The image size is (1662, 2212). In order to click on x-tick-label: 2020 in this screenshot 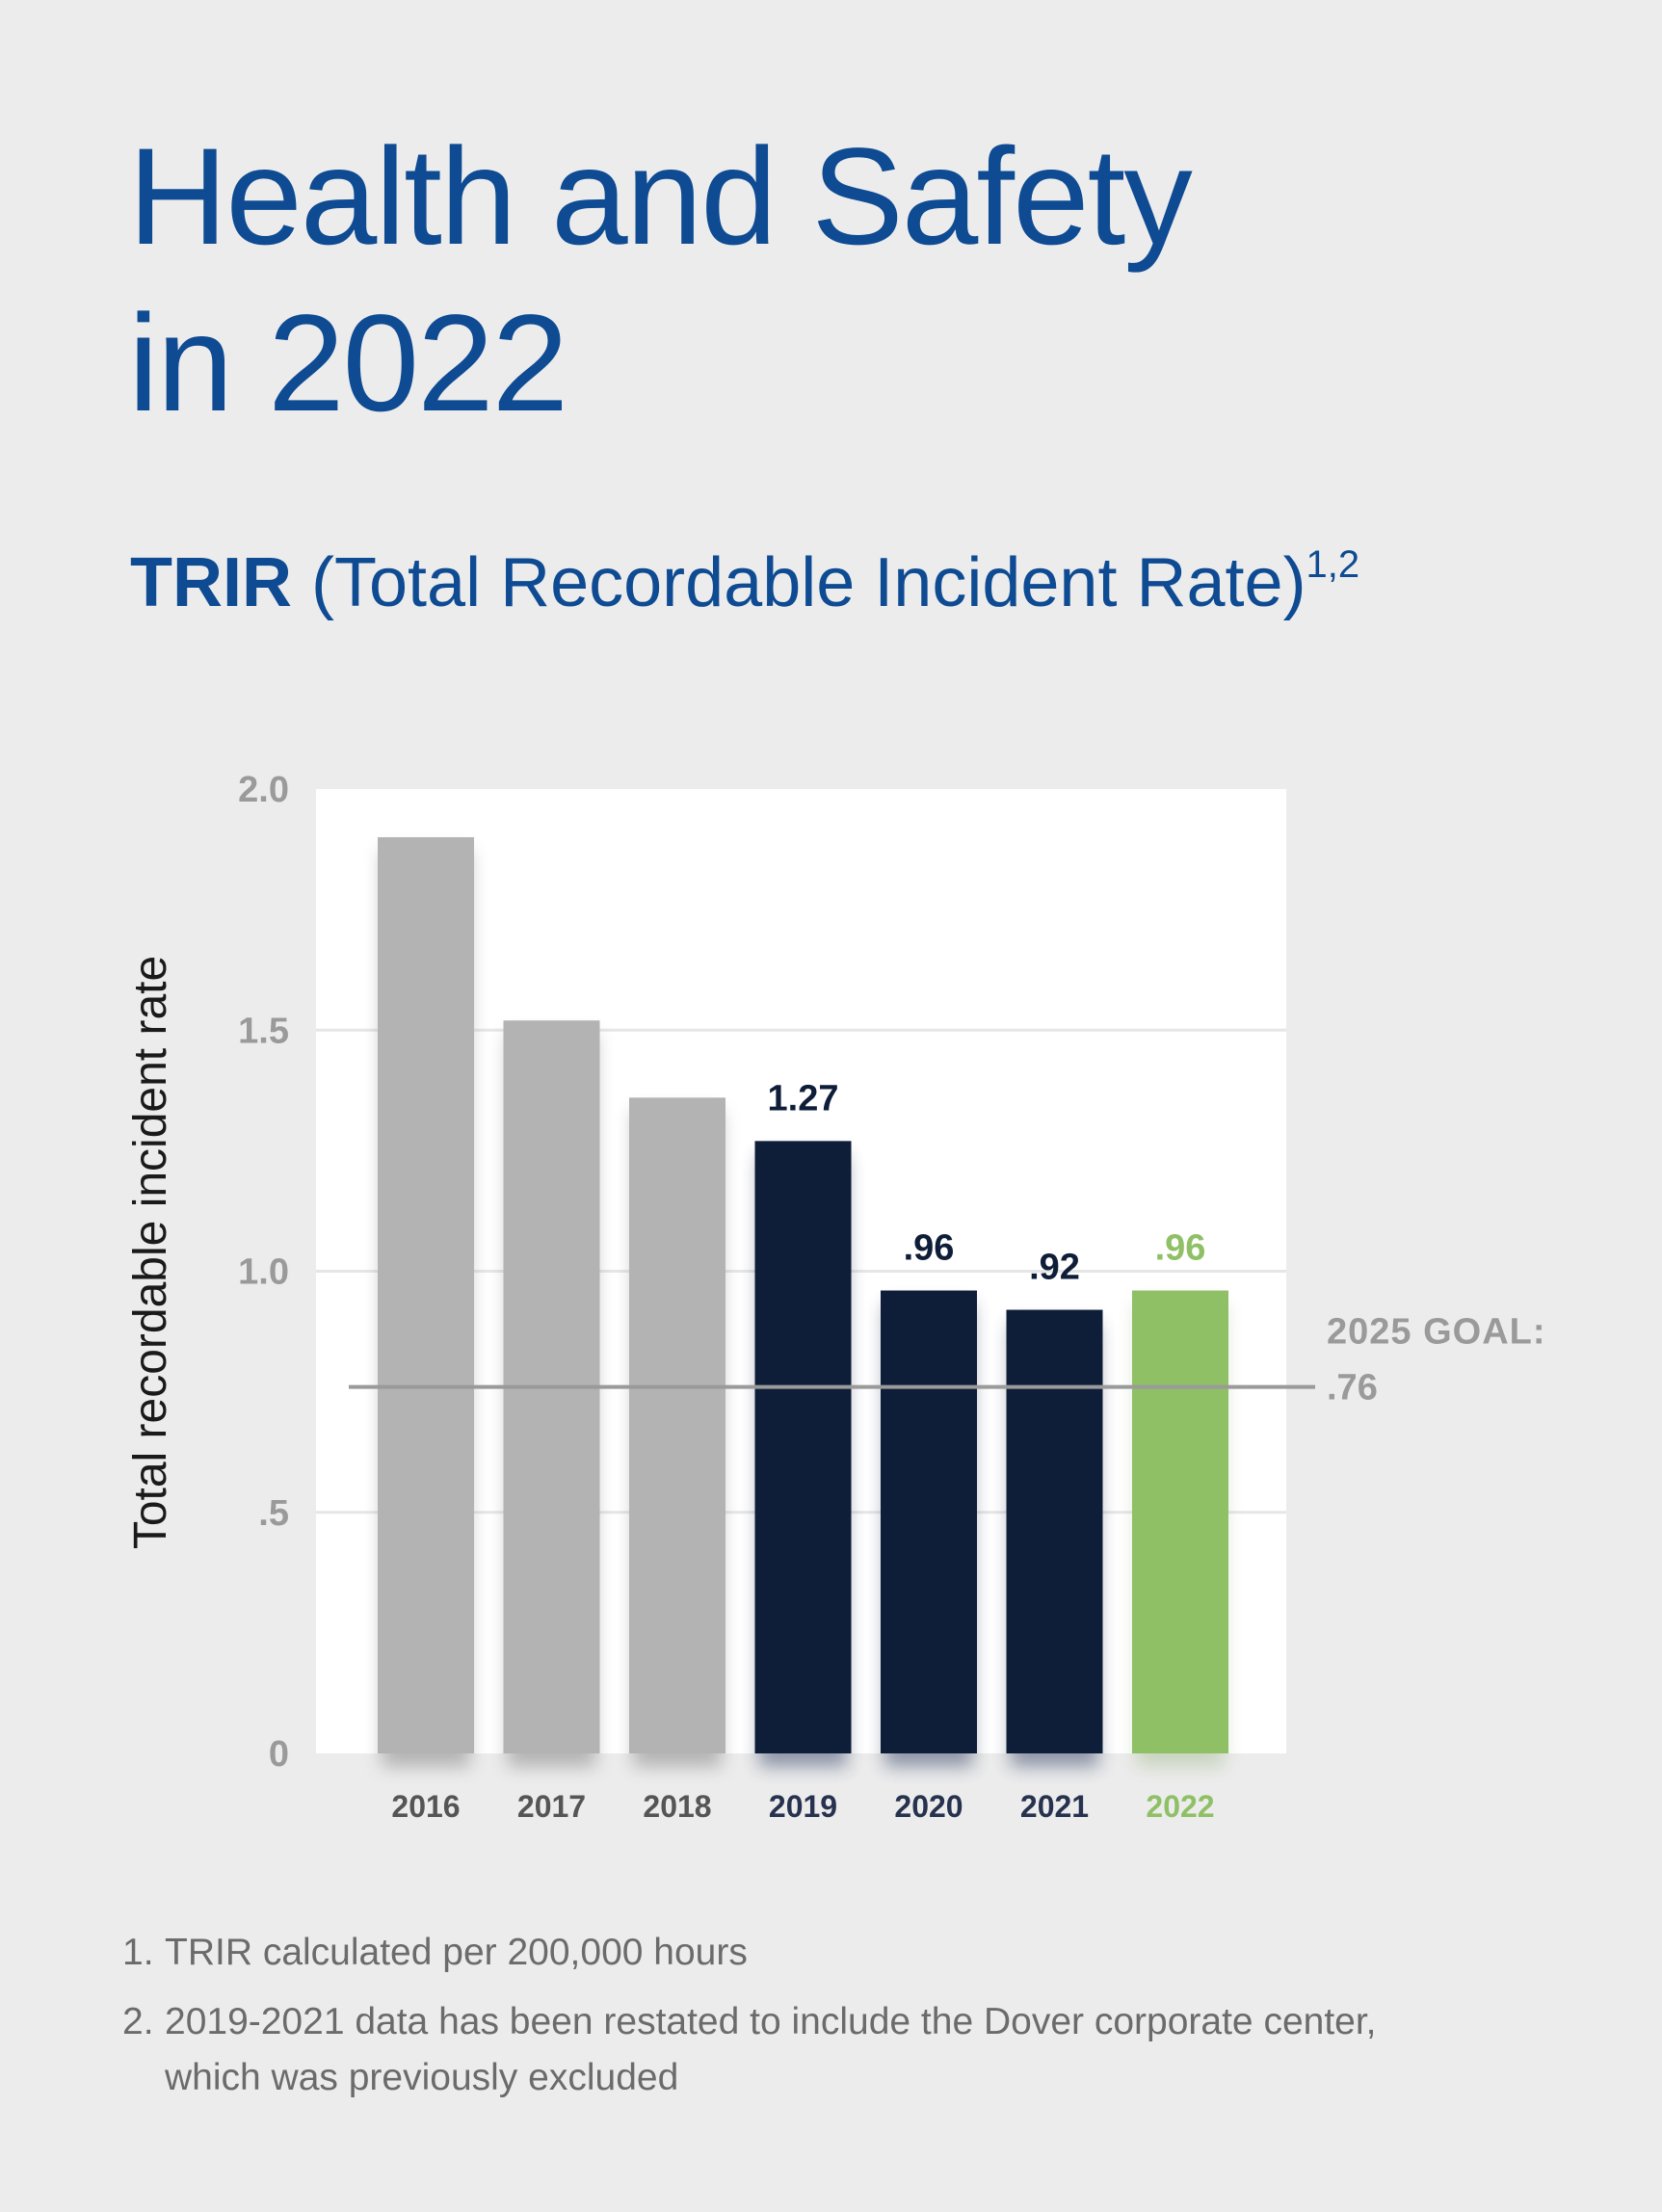, I will do `click(928, 1806)`.